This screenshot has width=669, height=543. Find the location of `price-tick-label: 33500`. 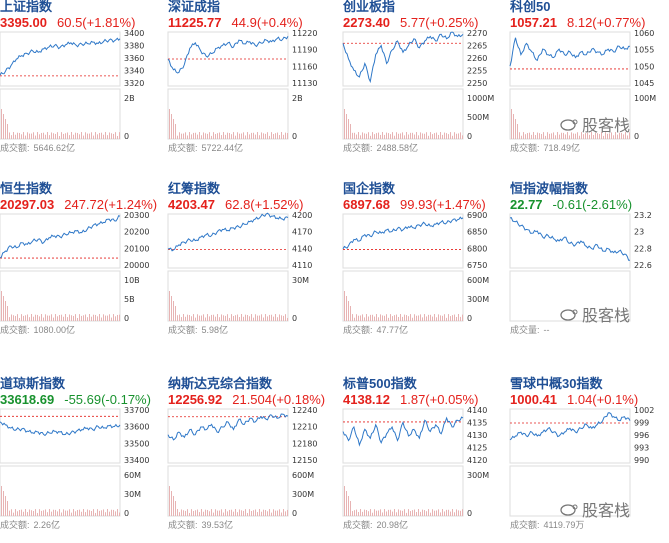

price-tick-label: 33500 is located at coordinates (136, 443).